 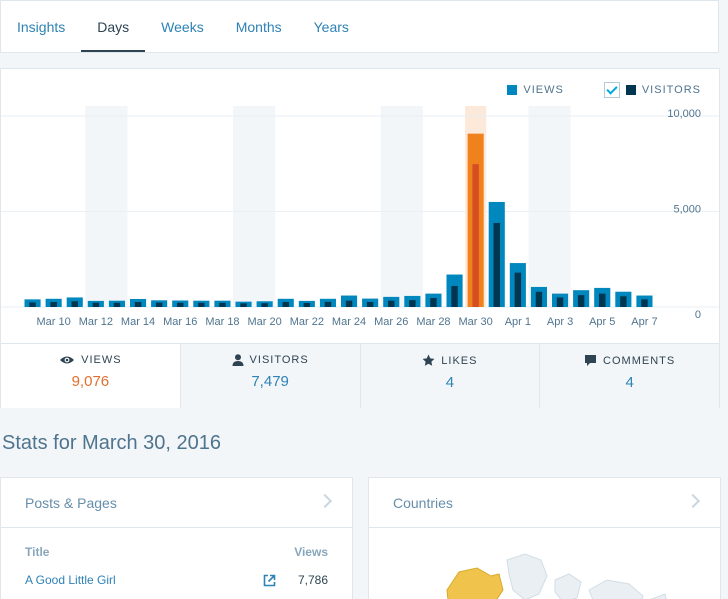 I want to click on chevron-right-icon, so click(x=325, y=501).